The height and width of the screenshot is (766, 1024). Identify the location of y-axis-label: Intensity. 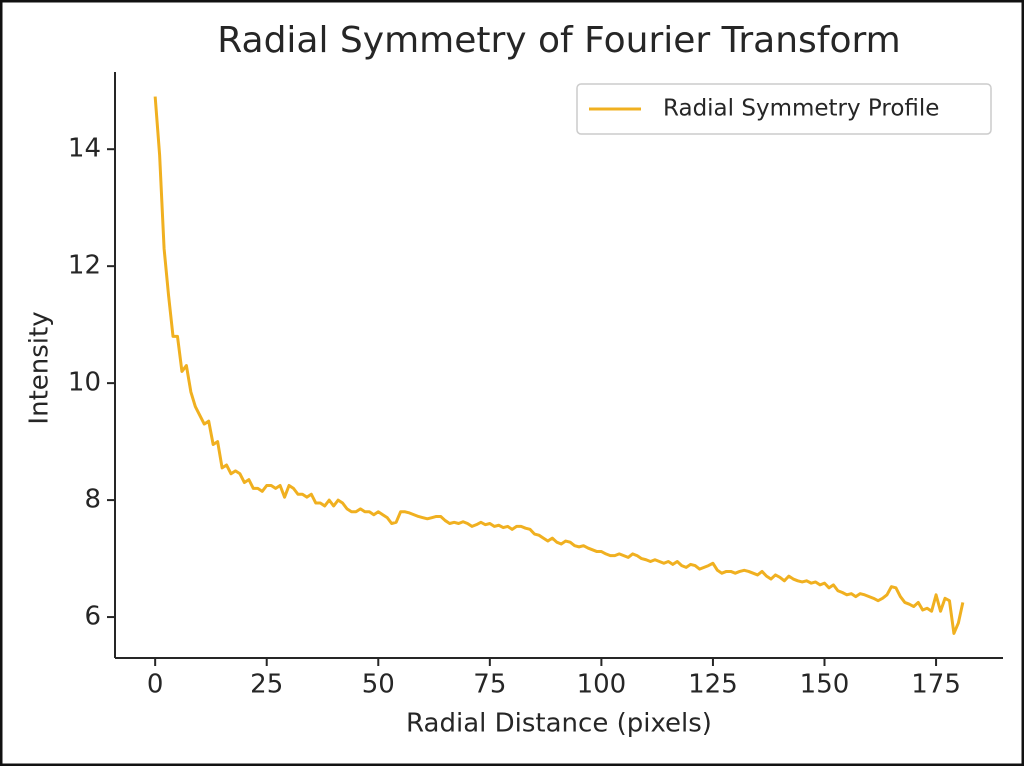
(40, 367).